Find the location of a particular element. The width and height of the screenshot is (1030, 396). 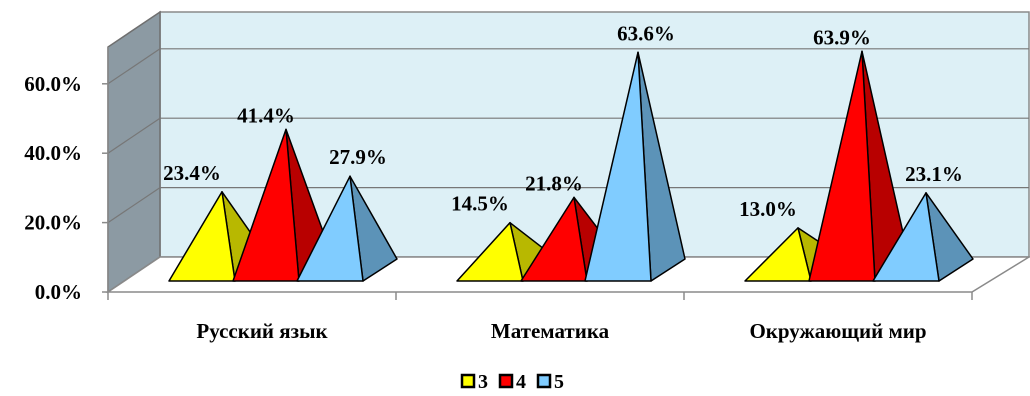

y-tick-label: 40.0% is located at coordinates (53, 153).